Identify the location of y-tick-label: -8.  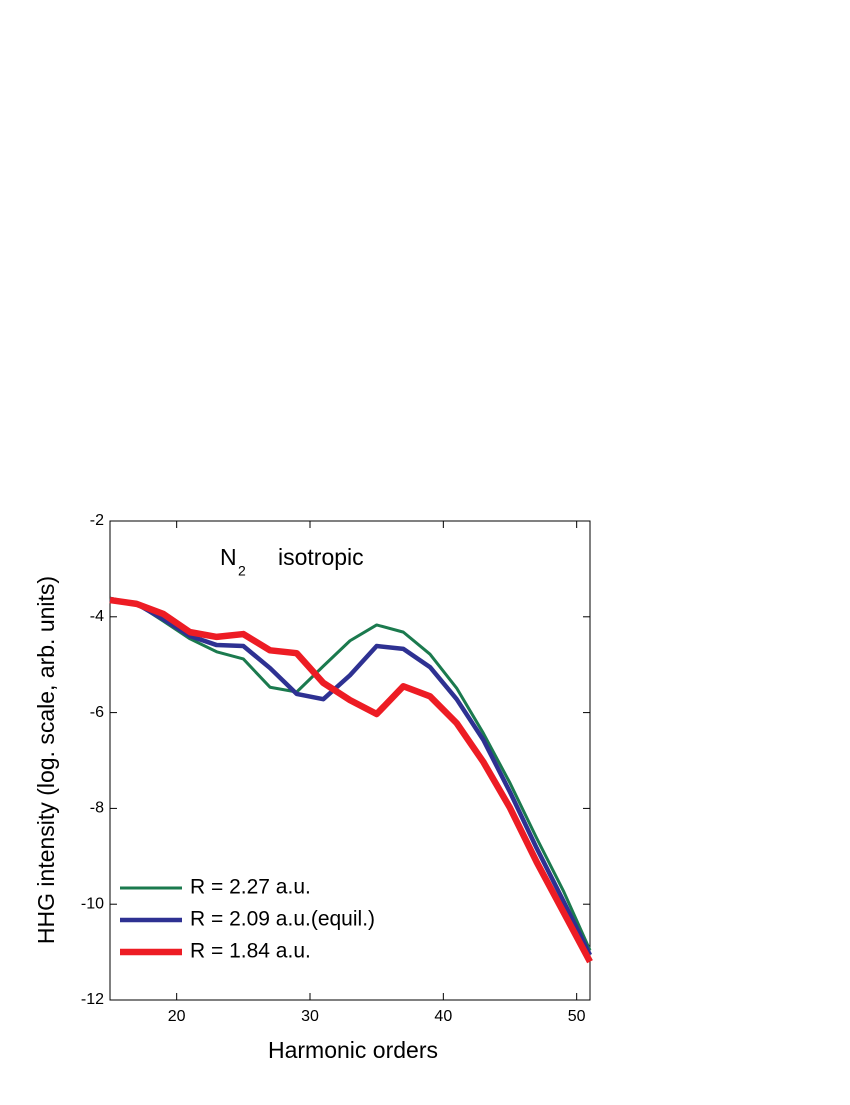
(97, 808).